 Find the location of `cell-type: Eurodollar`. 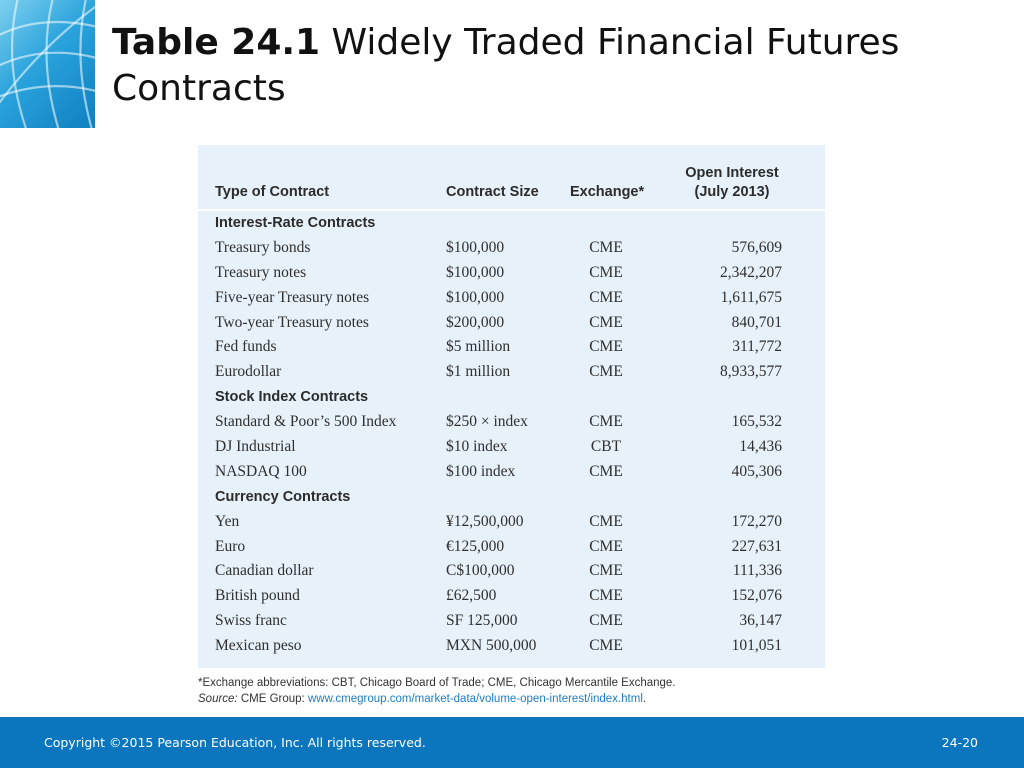

cell-type: Eurodollar is located at coordinates (248, 372).